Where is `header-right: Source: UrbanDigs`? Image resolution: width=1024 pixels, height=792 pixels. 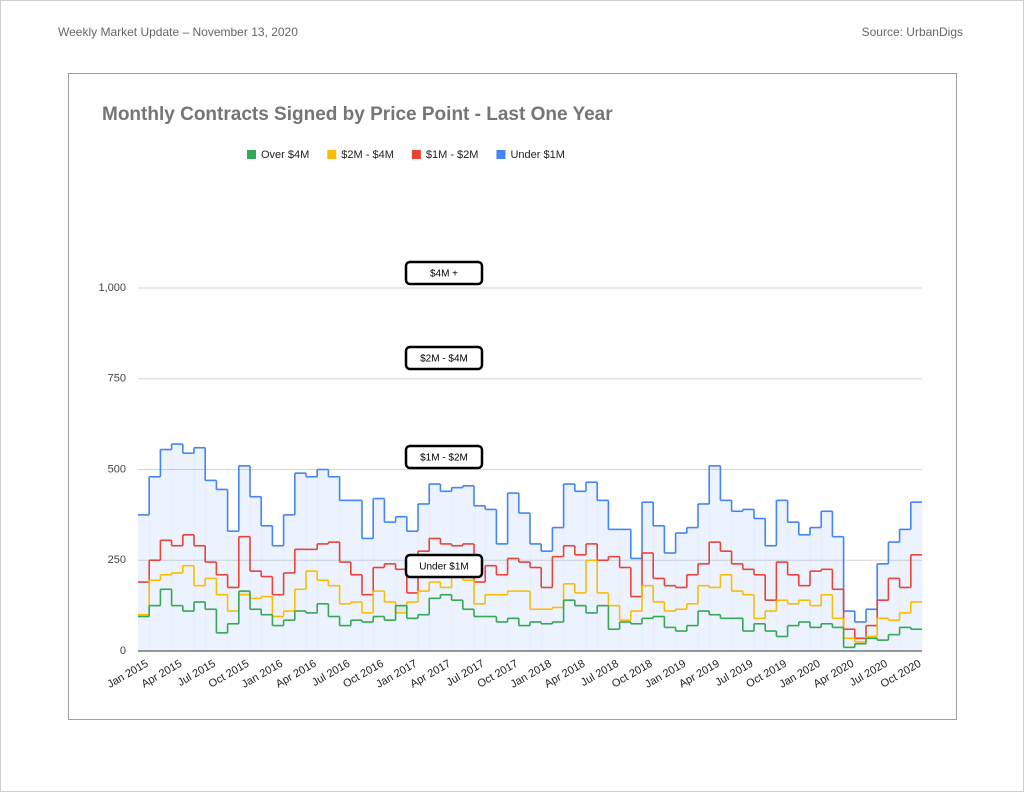 header-right: Source: UrbanDigs is located at coordinates (912, 32).